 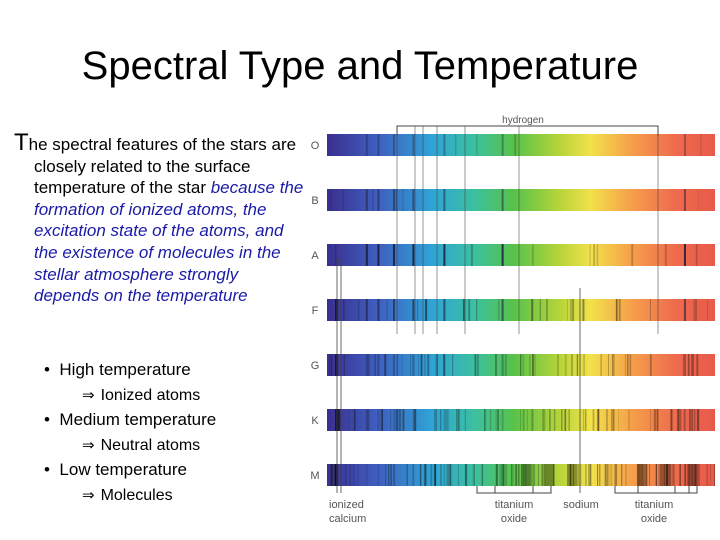 I want to click on ionized-calcium-label-line2: calcium, so click(x=347, y=519).